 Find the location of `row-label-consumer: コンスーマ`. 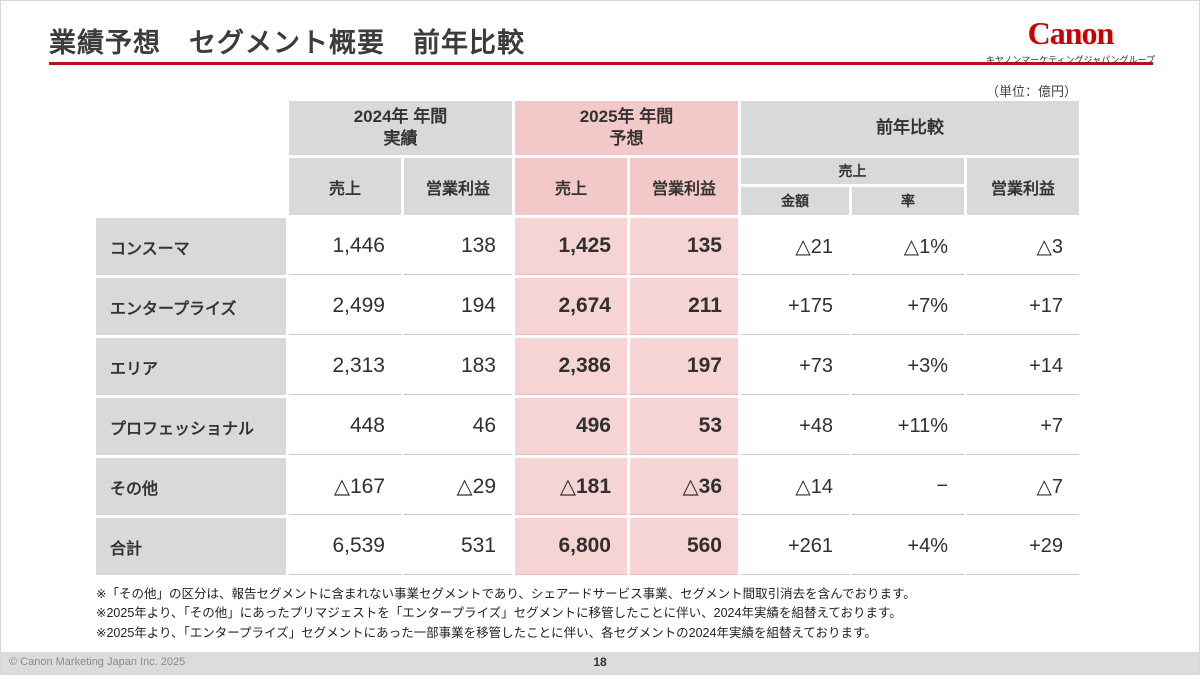

row-label-consumer: コンスーマ is located at coordinates (191, 246).